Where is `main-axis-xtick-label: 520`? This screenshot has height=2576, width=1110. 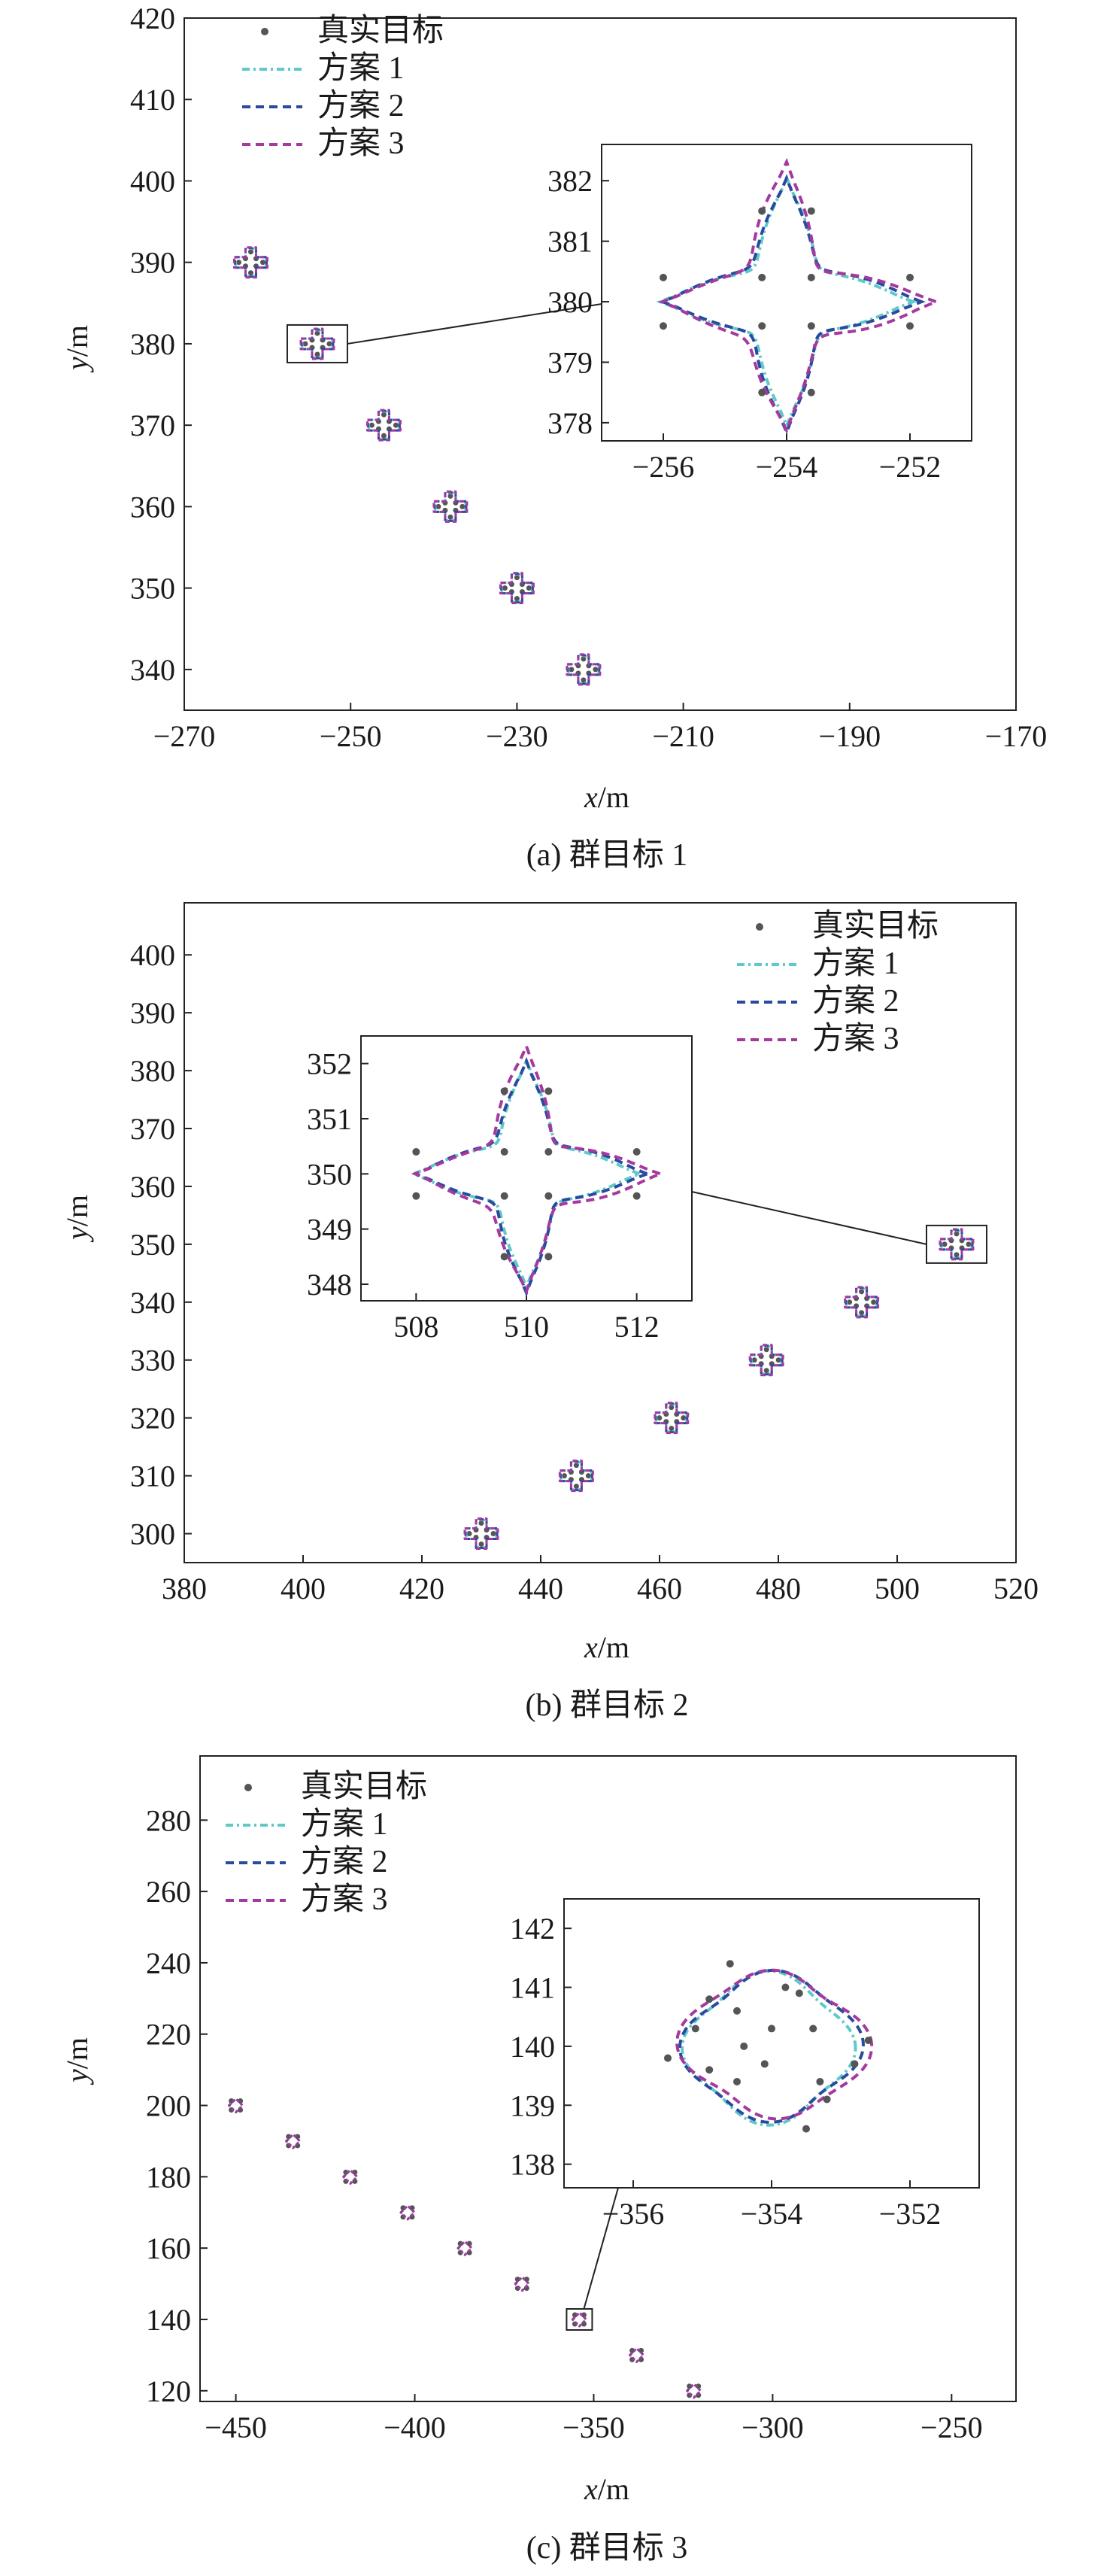
main-axis-xtick-label: 520 is located at coordinates (1016, 1588).